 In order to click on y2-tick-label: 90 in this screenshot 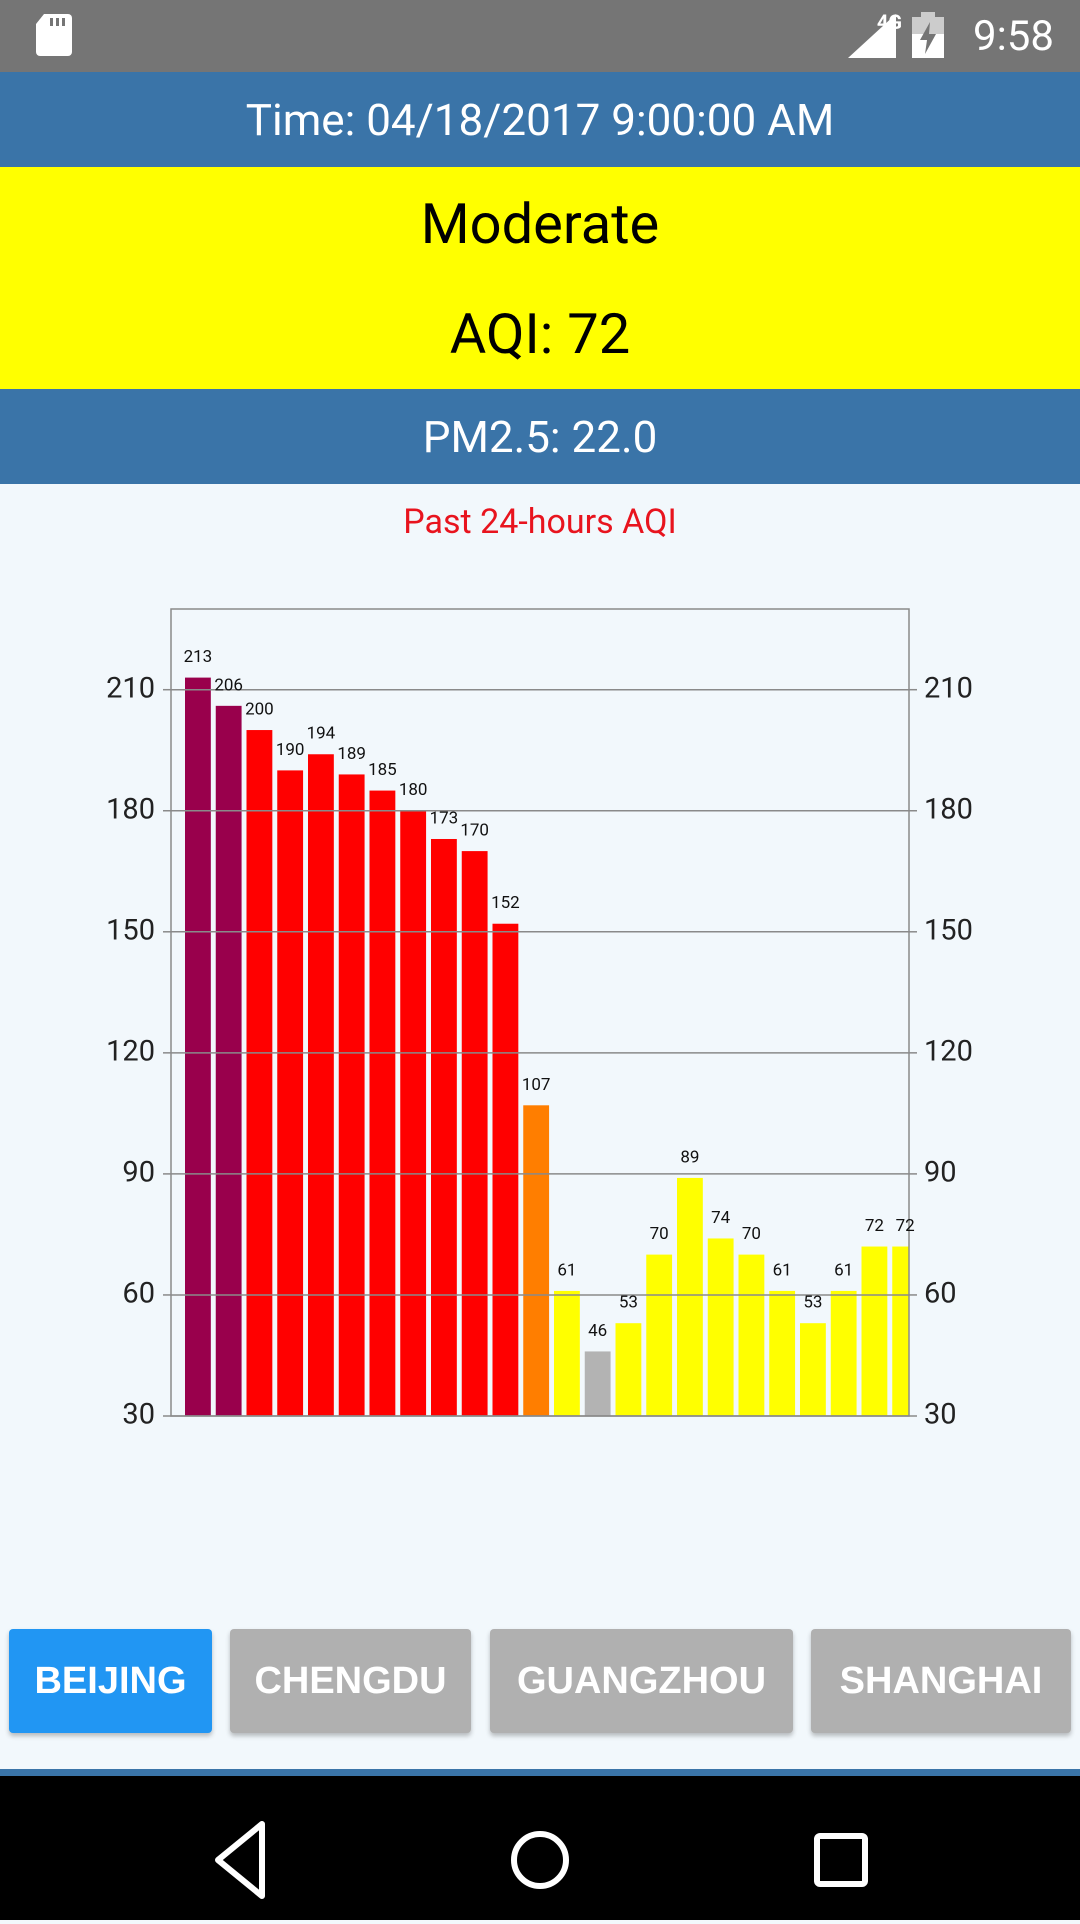, I will do `click(940, 1173)`.